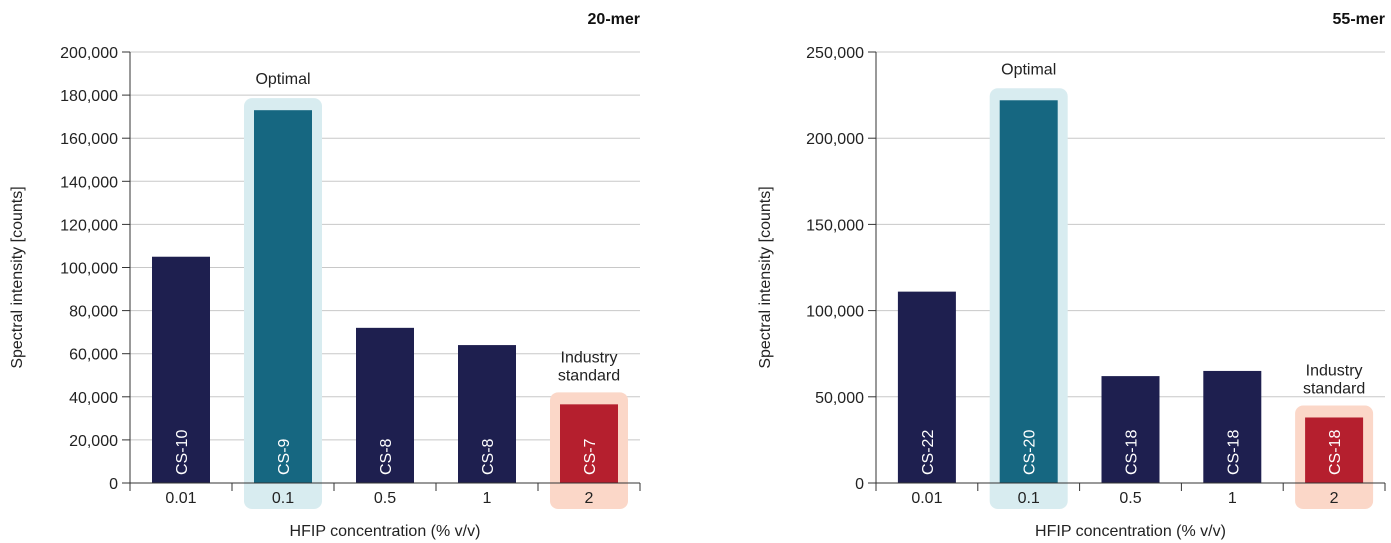  Describe the element at coordinates (839, 398) in the screenshot. I see `y-tick-label: 50,000` at that location.